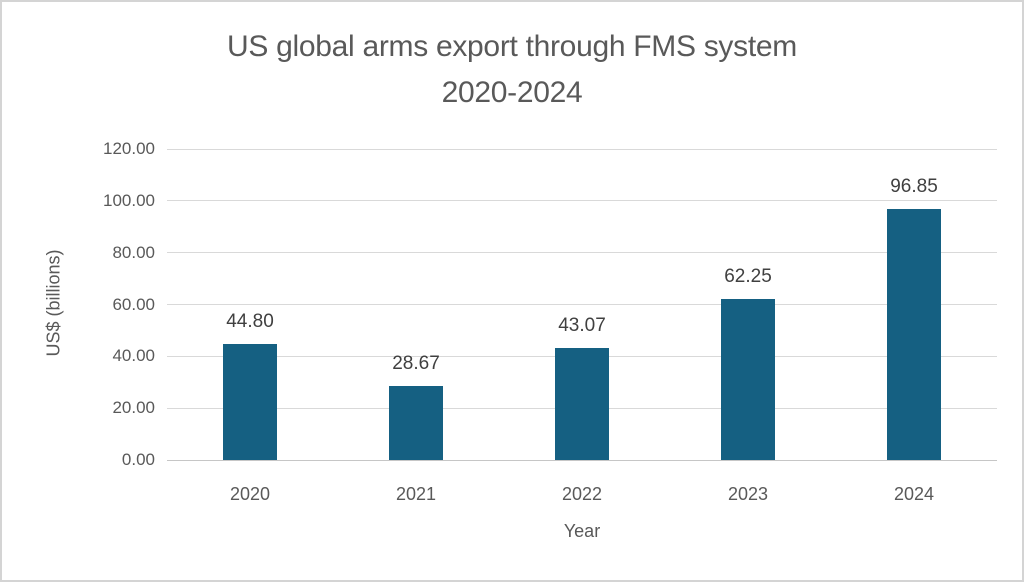 The width and height of the screenshot is (1024, 582). What do you see at coordinates (582, 531) in the screenshot?
I see `x-axis-title: Year` at bounding box center [582, 531].